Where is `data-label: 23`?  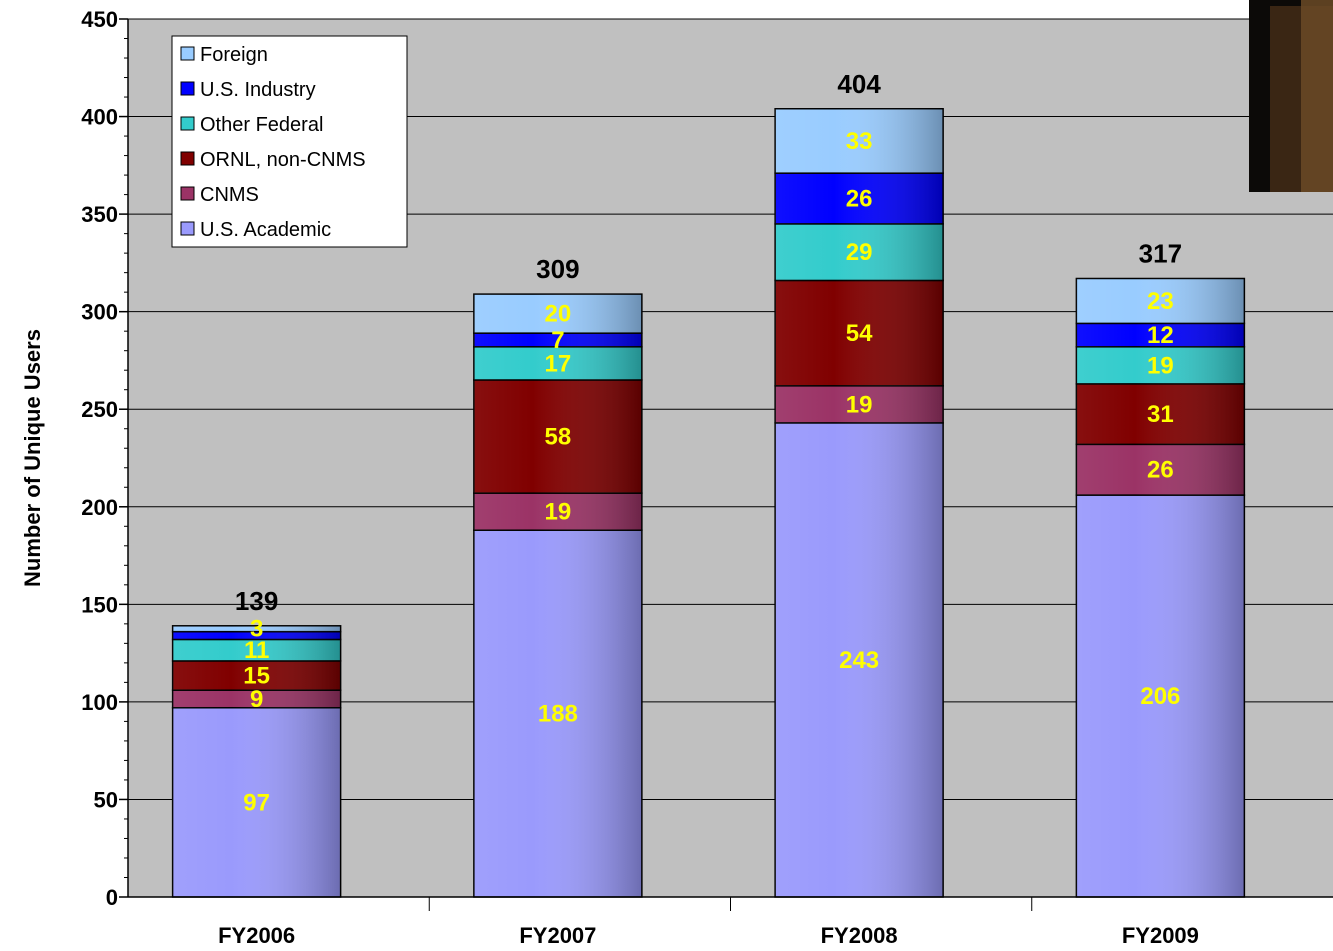 data-label: 23 is located at coordinates (1160, 301).